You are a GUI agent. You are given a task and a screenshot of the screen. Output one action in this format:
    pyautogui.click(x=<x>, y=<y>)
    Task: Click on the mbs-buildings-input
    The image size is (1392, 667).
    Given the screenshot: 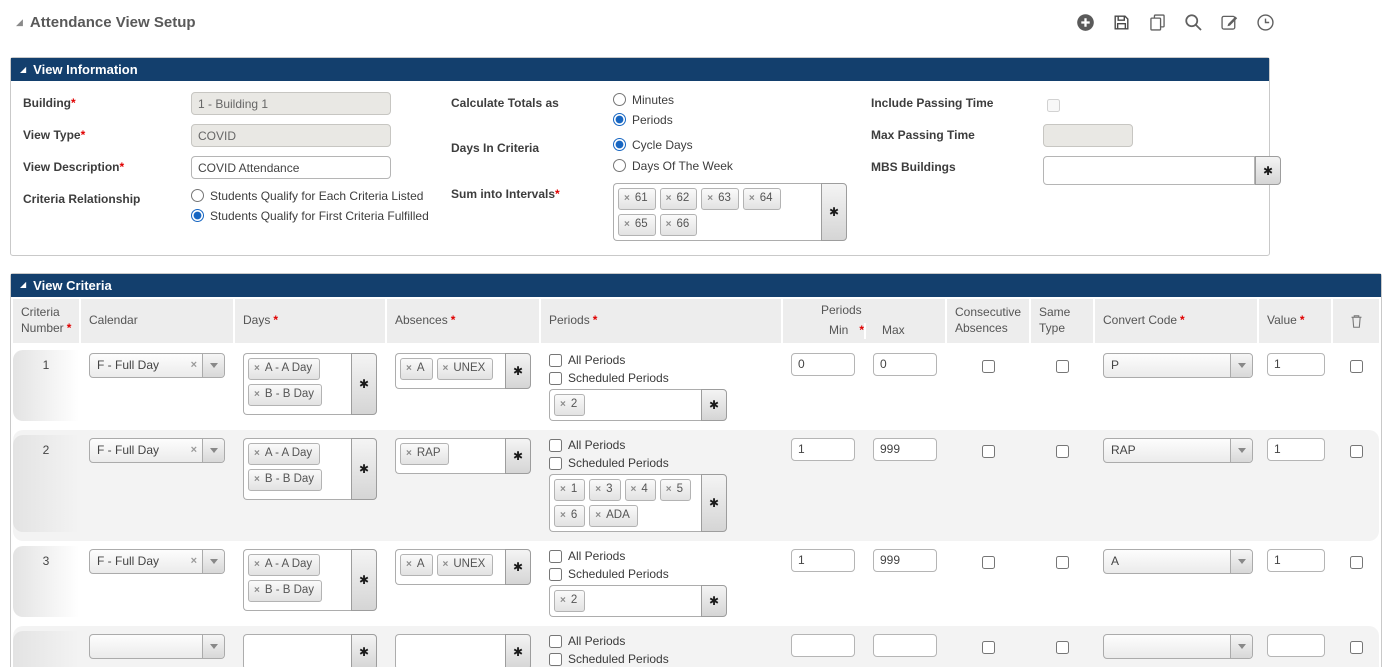 What is the action you would take?
    pyautogui.click(x=1149, y=170)
    